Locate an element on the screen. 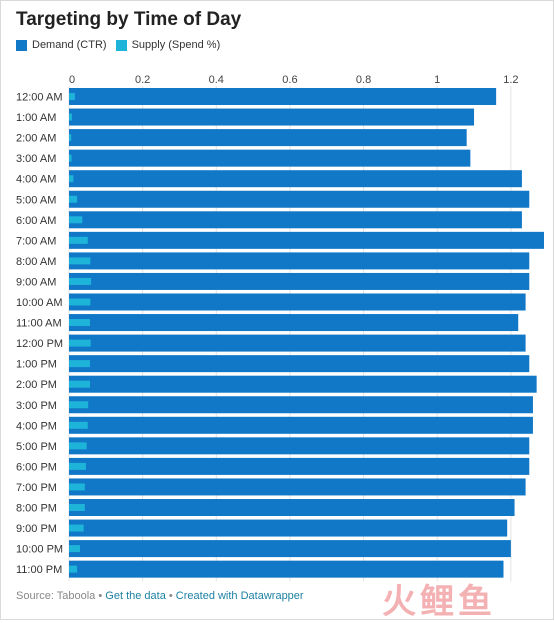 The image size is (554, 623). x-tick-label: 0 is located at coordinates (72, 80).